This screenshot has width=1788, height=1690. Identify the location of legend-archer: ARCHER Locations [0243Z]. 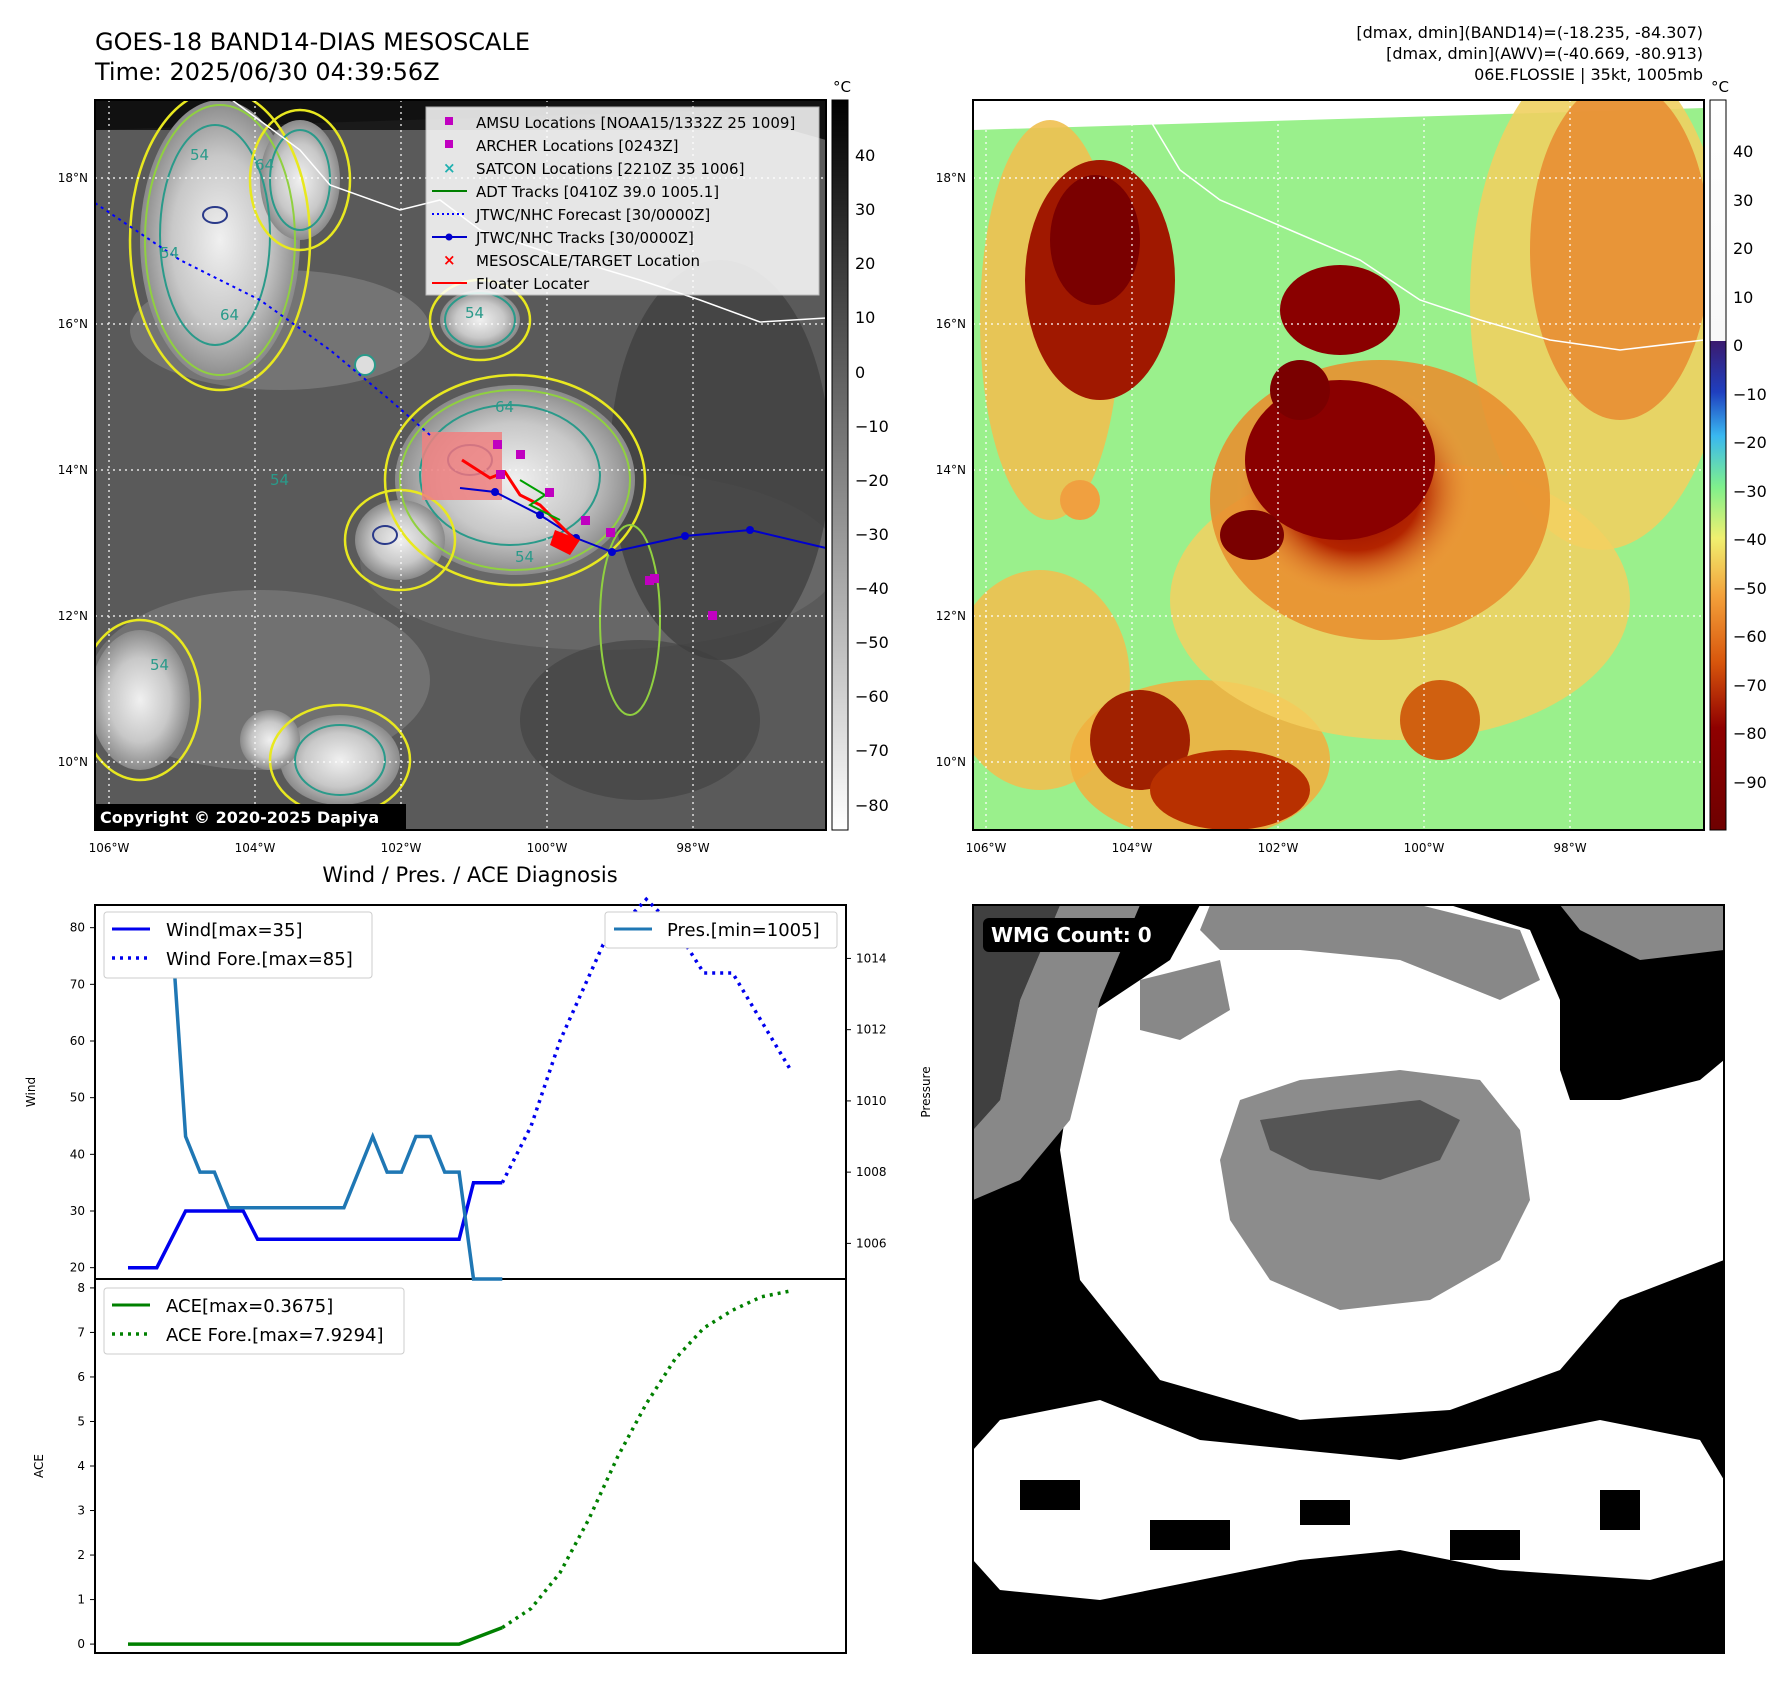
(577, 146).